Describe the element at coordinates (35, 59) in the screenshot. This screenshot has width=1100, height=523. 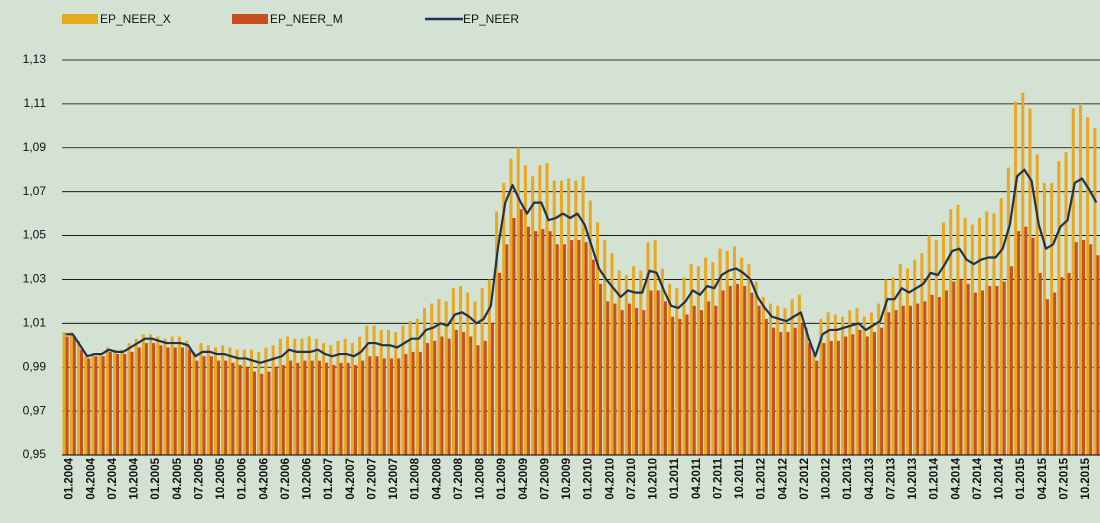
I see `y-tick-label: 1,13` at that location.